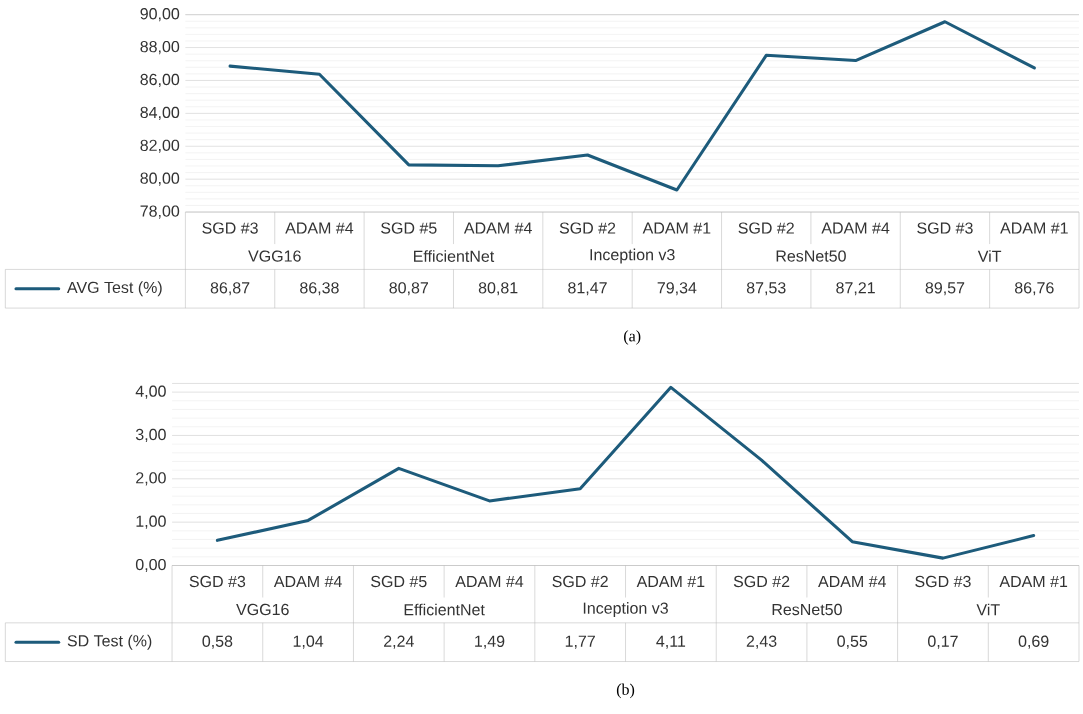 The image size is (1083, 714). What do you see at coordinates (160, 15) in the screenshot?
I see `y-tick-label: 90,00` at bounding box center [160, 15].